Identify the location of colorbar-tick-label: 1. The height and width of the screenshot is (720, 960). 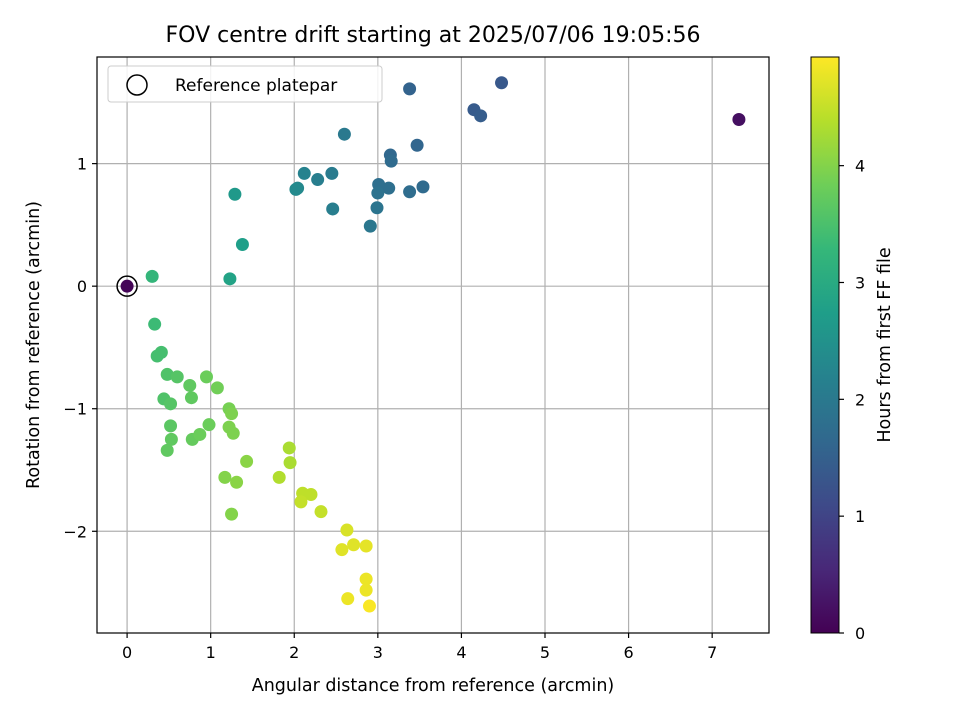
(860, 516).